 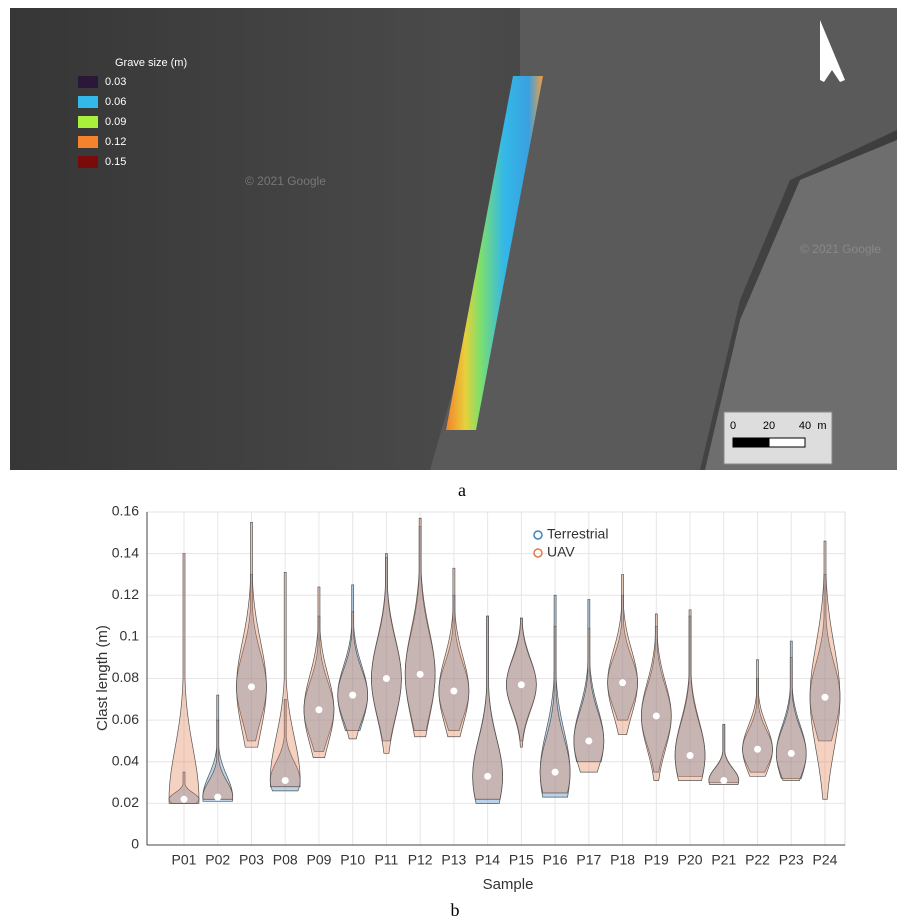 I want to click on x-tick-label: P02, so click(x=217, y=860).